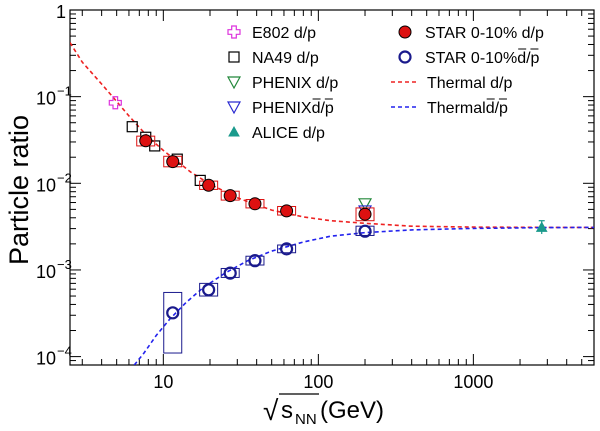 The height and width of the screenshot is (431, 600). I want to click on legend-entry-4: ALICE d/p, so click(276, 133).